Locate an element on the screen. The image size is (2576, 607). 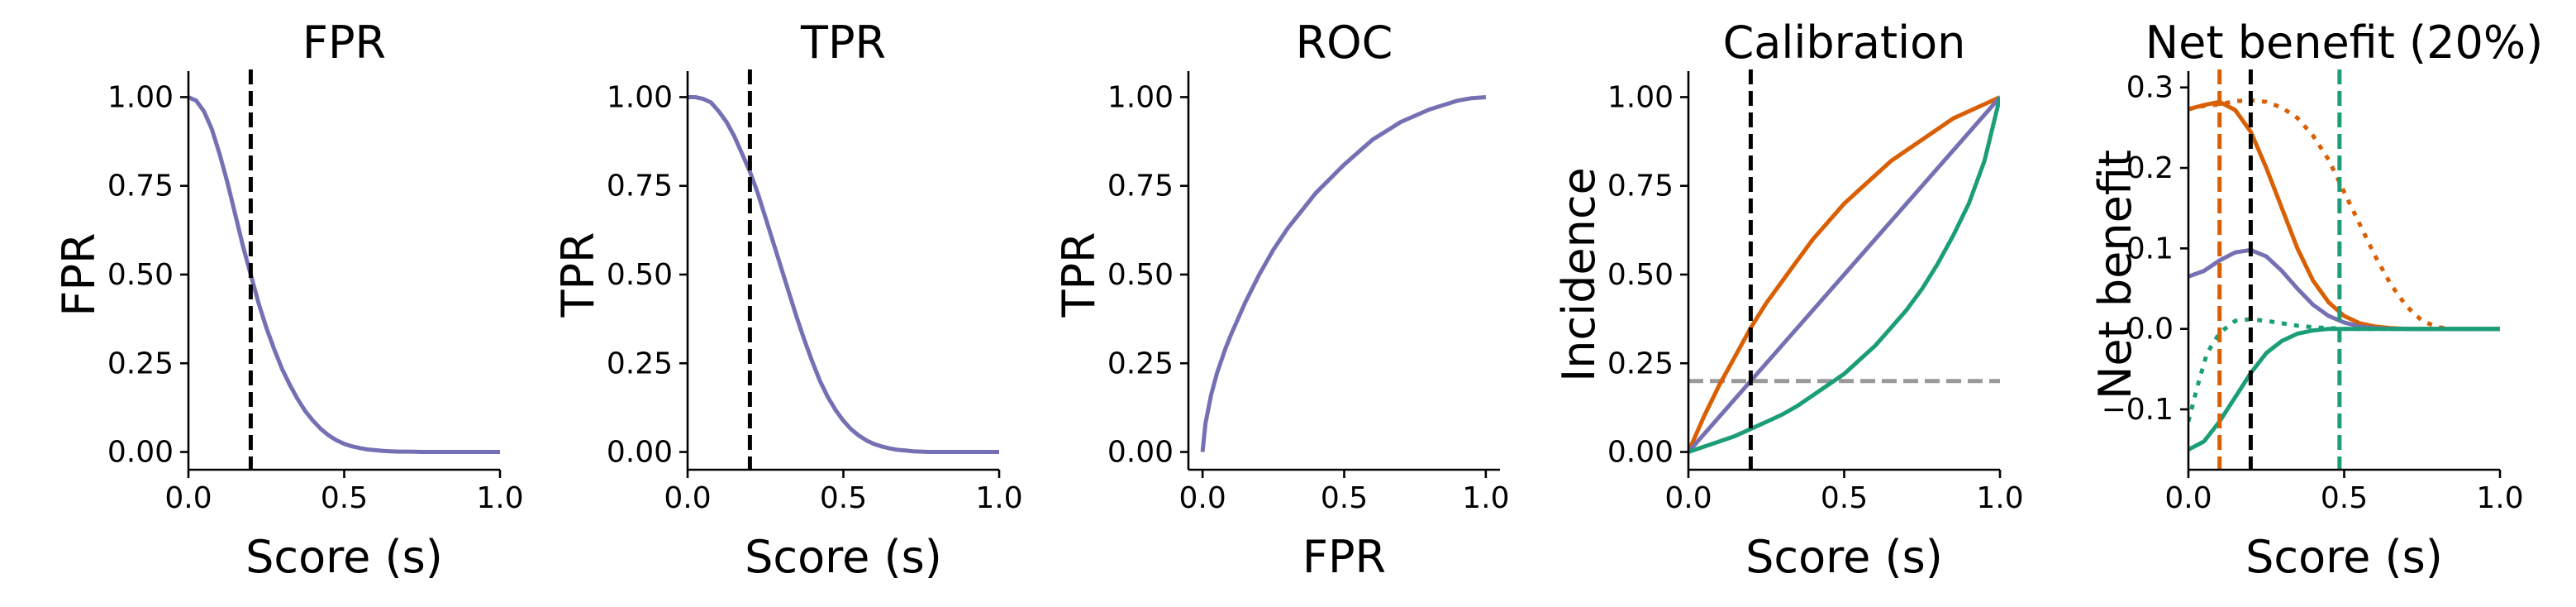
x-axis-label: FPR is located at coordinates (1344, 557).